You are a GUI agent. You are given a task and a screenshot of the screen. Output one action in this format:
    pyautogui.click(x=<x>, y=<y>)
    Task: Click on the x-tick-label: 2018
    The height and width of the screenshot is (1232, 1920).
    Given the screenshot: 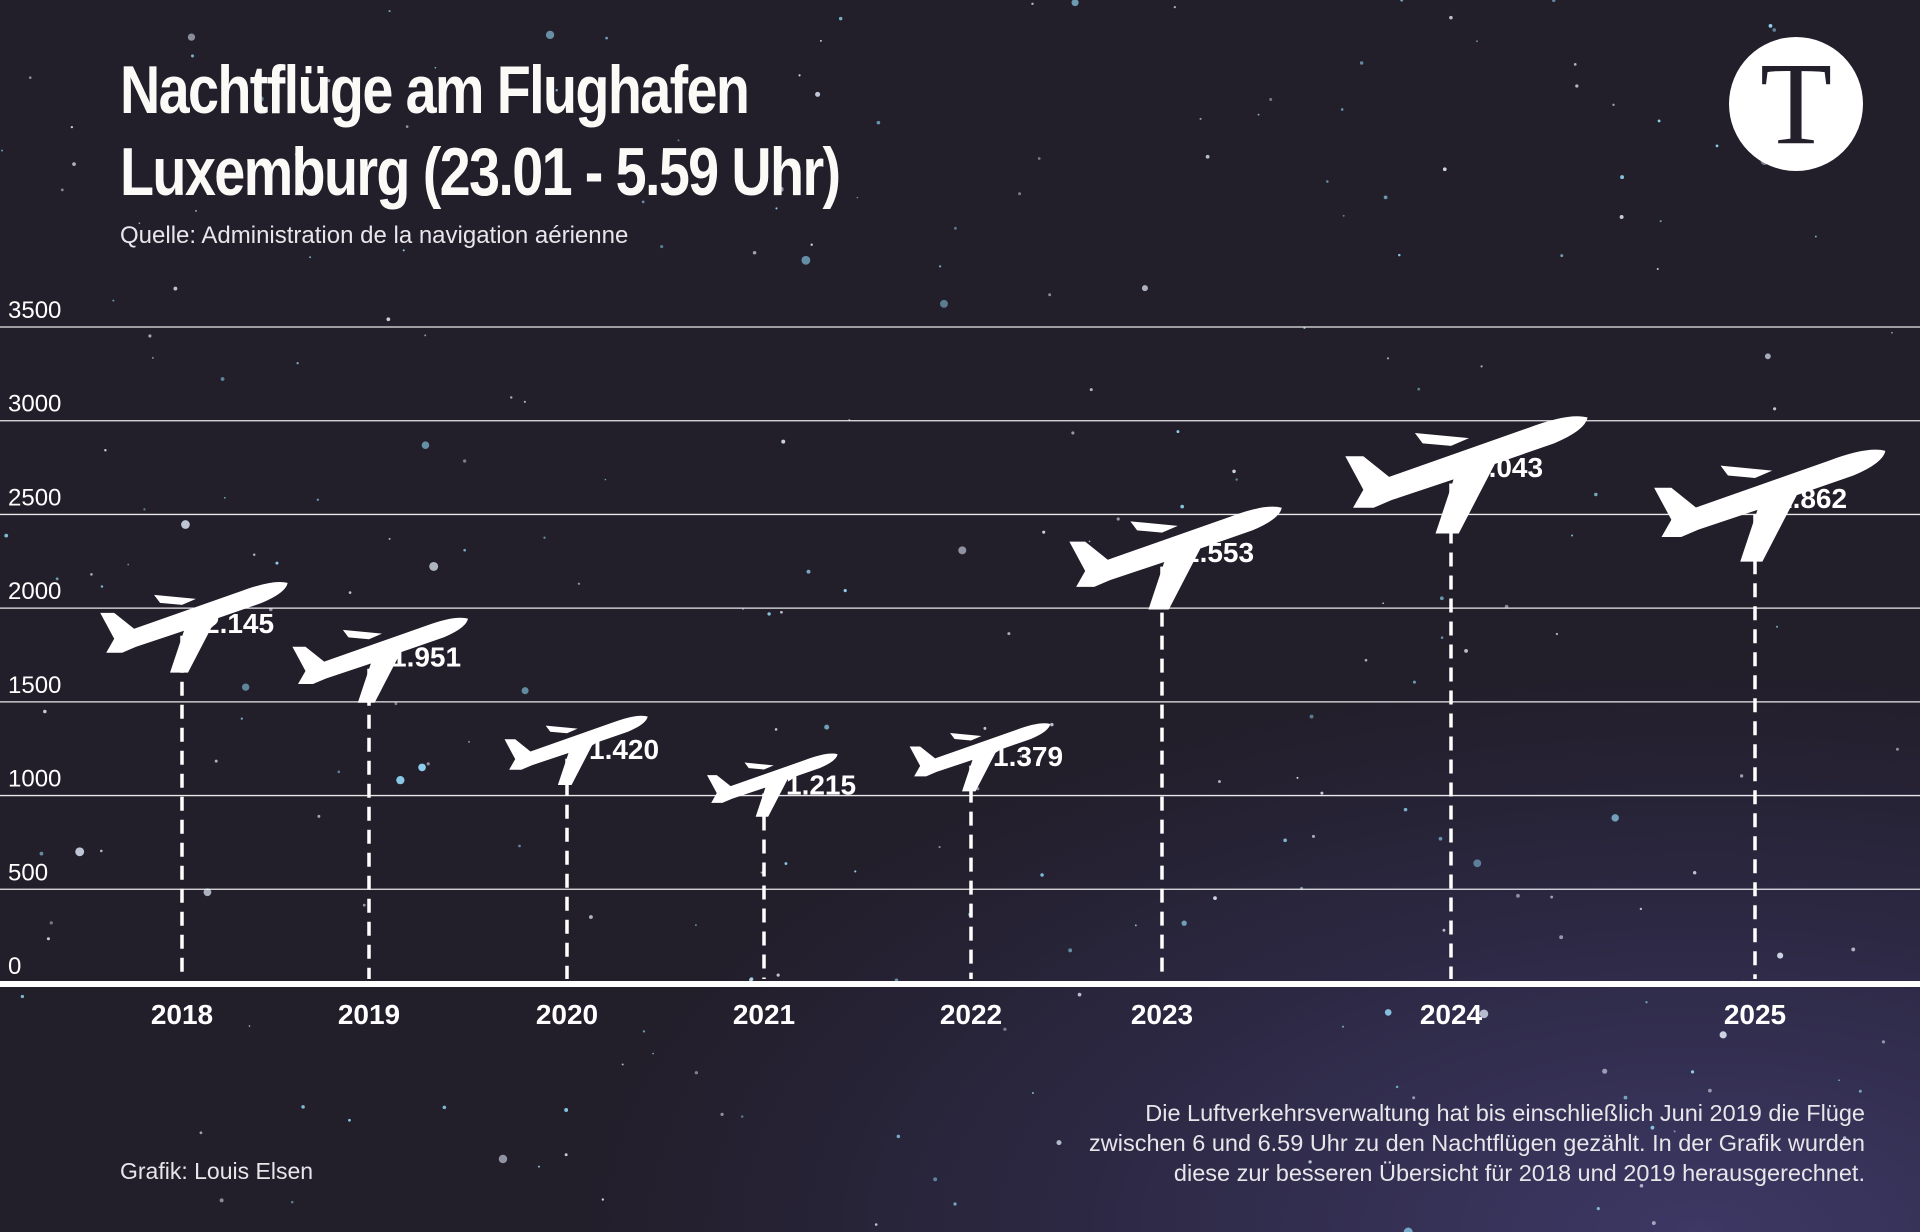 What is the action you would take?
    pyautogui.click(x=182, y=1014)
    